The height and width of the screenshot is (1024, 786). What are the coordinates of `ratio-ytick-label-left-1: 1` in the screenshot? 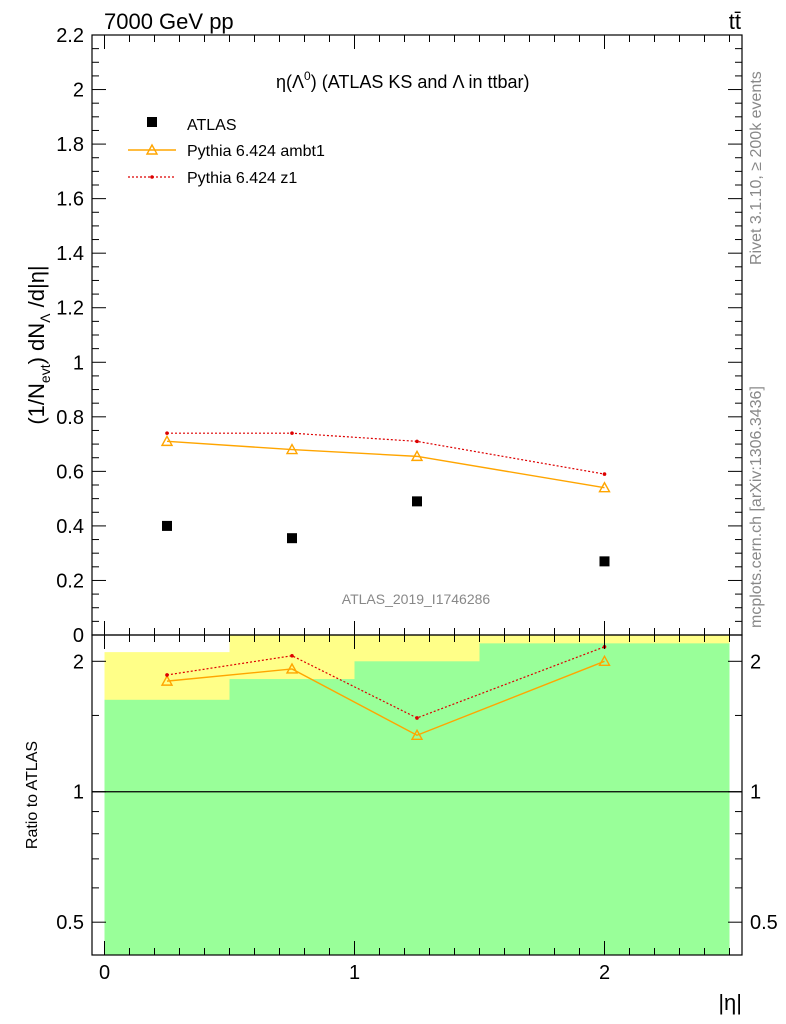 It's located at (78, 793).